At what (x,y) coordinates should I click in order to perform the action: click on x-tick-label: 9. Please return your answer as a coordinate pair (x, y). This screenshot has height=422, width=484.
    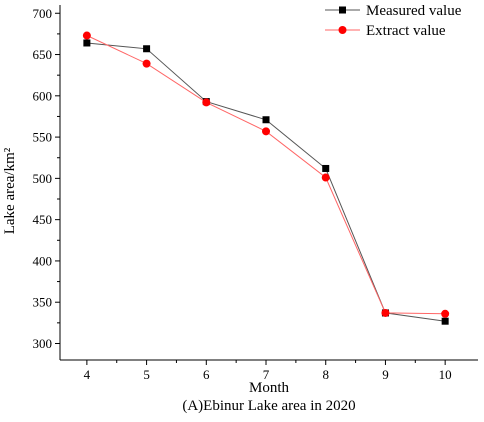
    Looking at the image, I should click on (385, 374).